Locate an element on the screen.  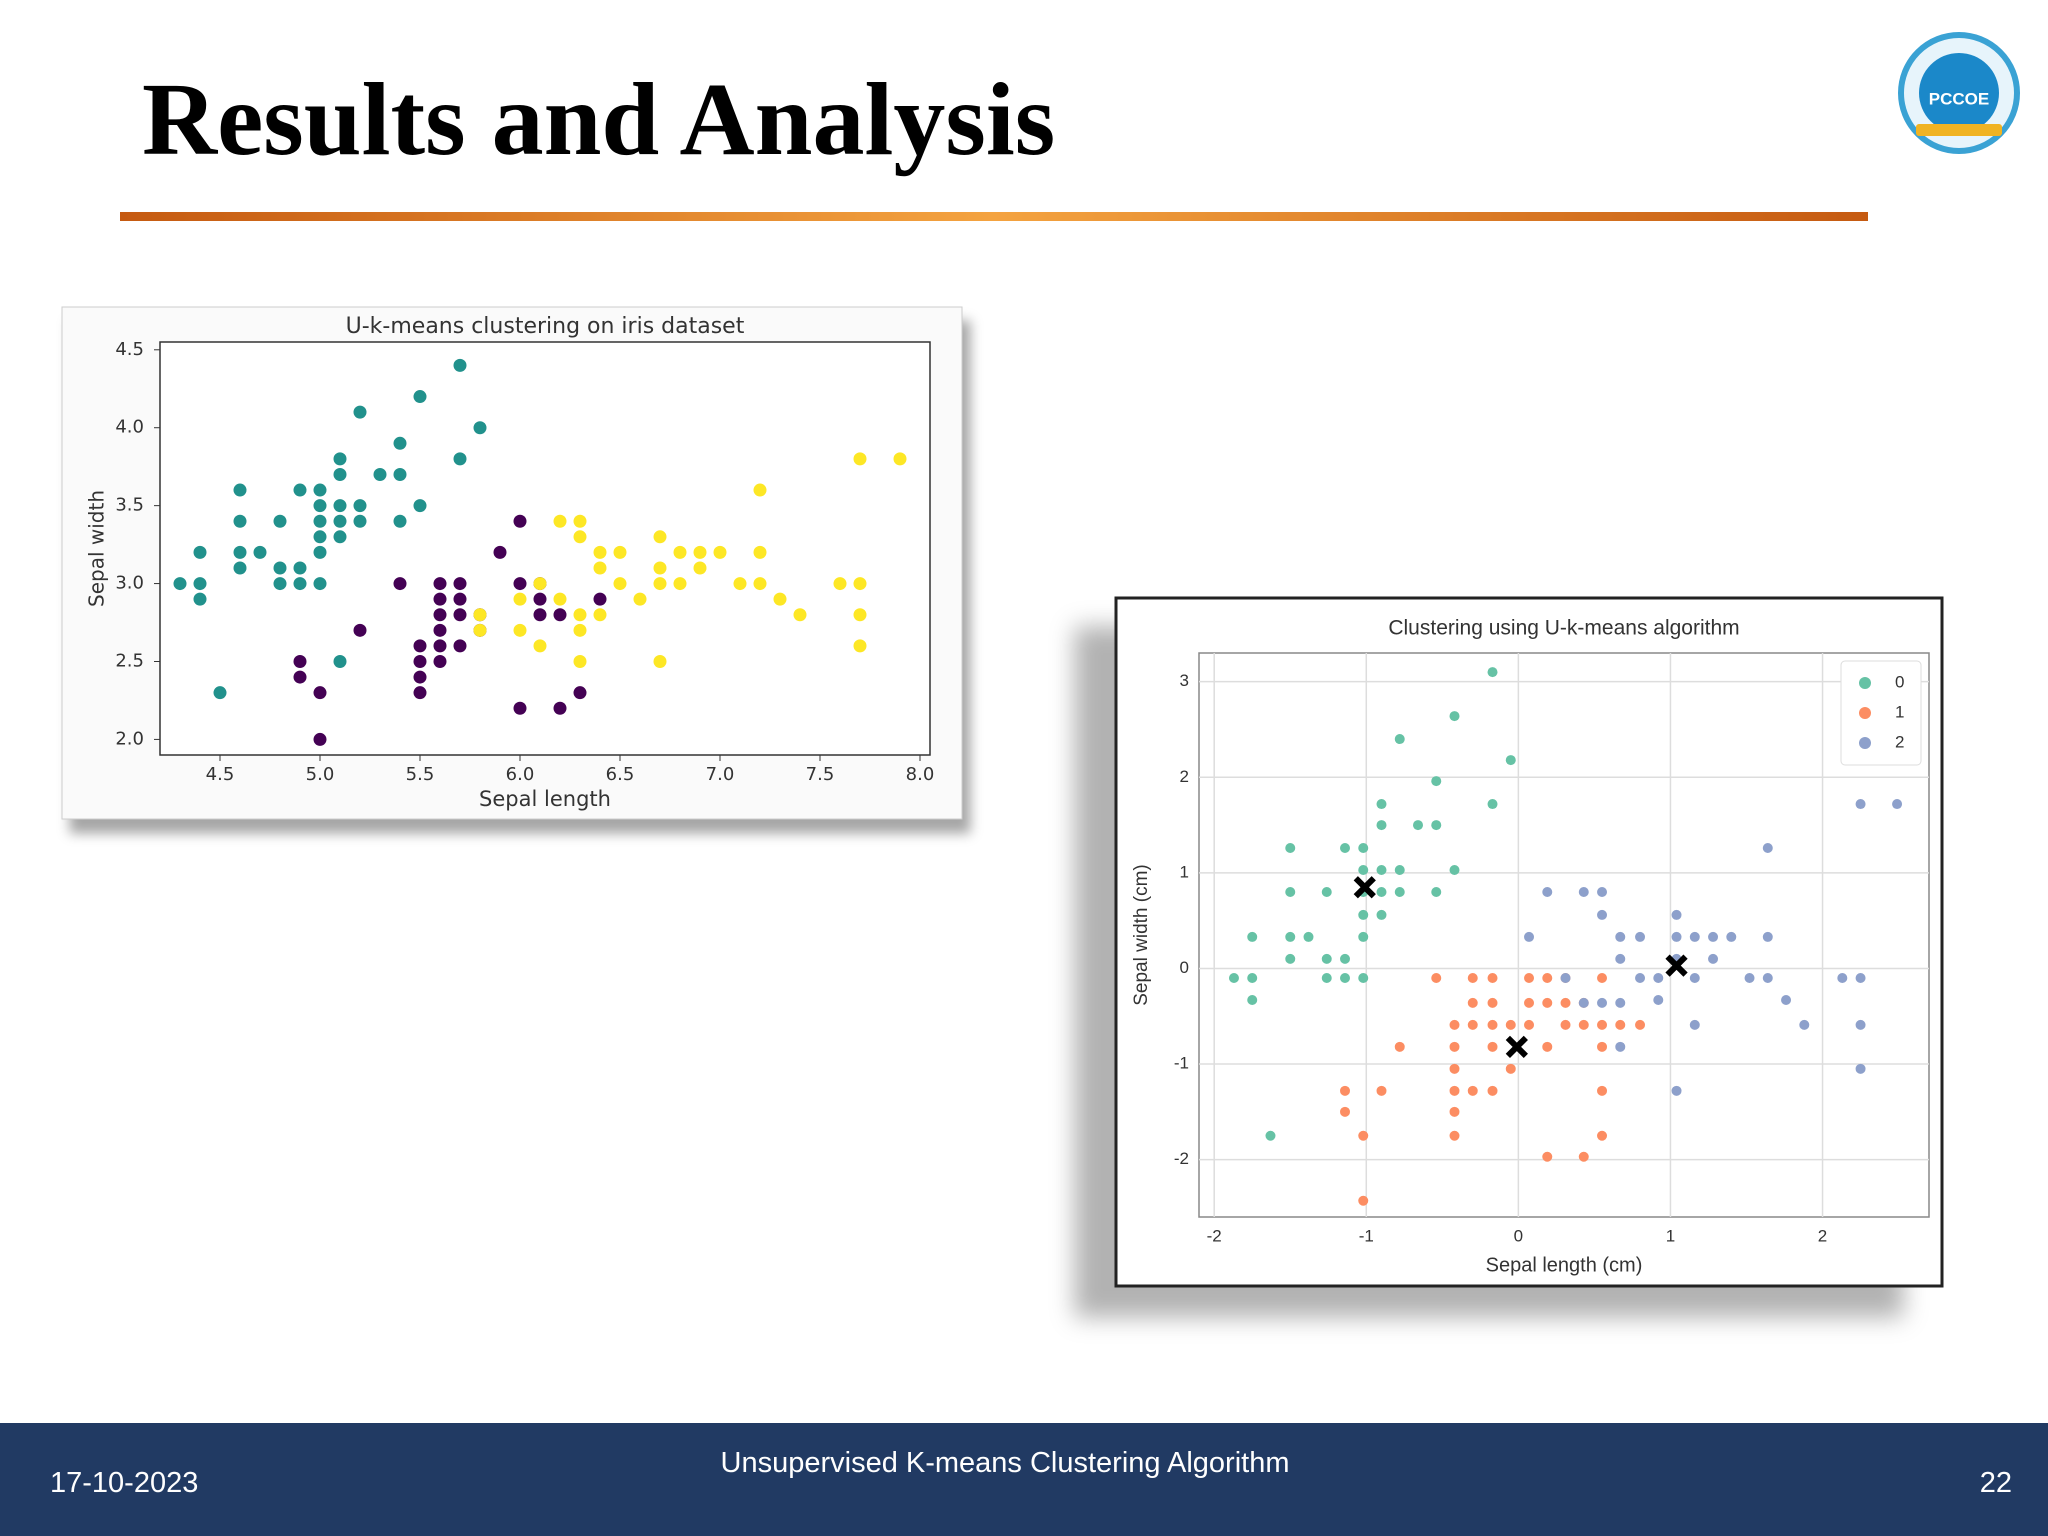
x-tick-label: 0 is located at coordinates (1518, 1235).